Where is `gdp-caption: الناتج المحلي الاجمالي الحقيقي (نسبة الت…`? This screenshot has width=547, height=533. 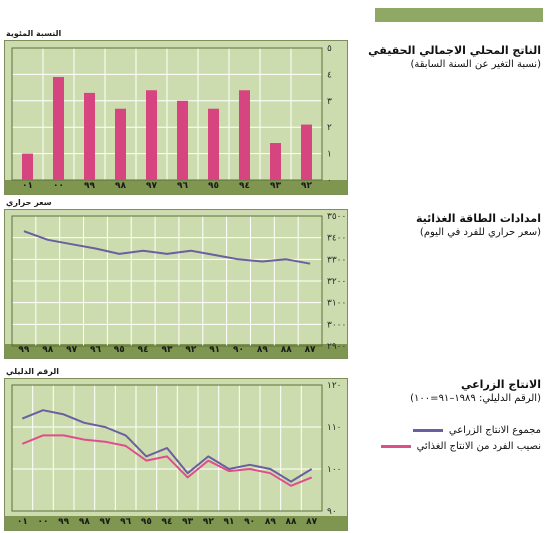
gdp-caption: الناتج المحلي الاجمالي الحقيقي (نسبة الت… is located at coordinates (454, 57).